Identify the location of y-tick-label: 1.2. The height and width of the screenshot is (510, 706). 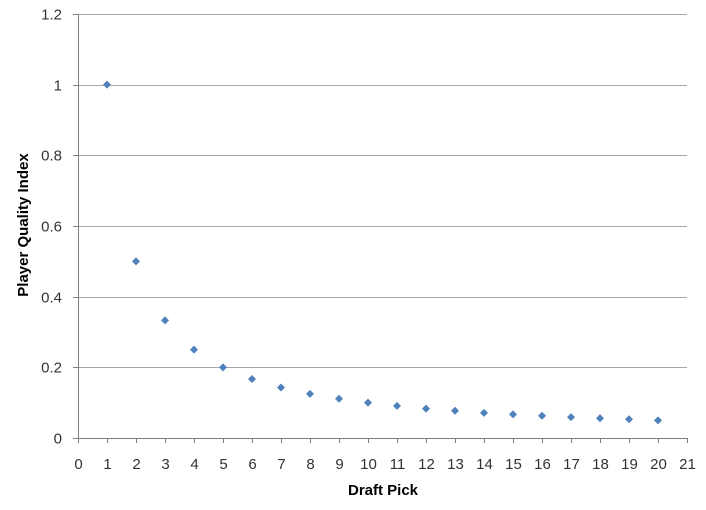
(51, 15).